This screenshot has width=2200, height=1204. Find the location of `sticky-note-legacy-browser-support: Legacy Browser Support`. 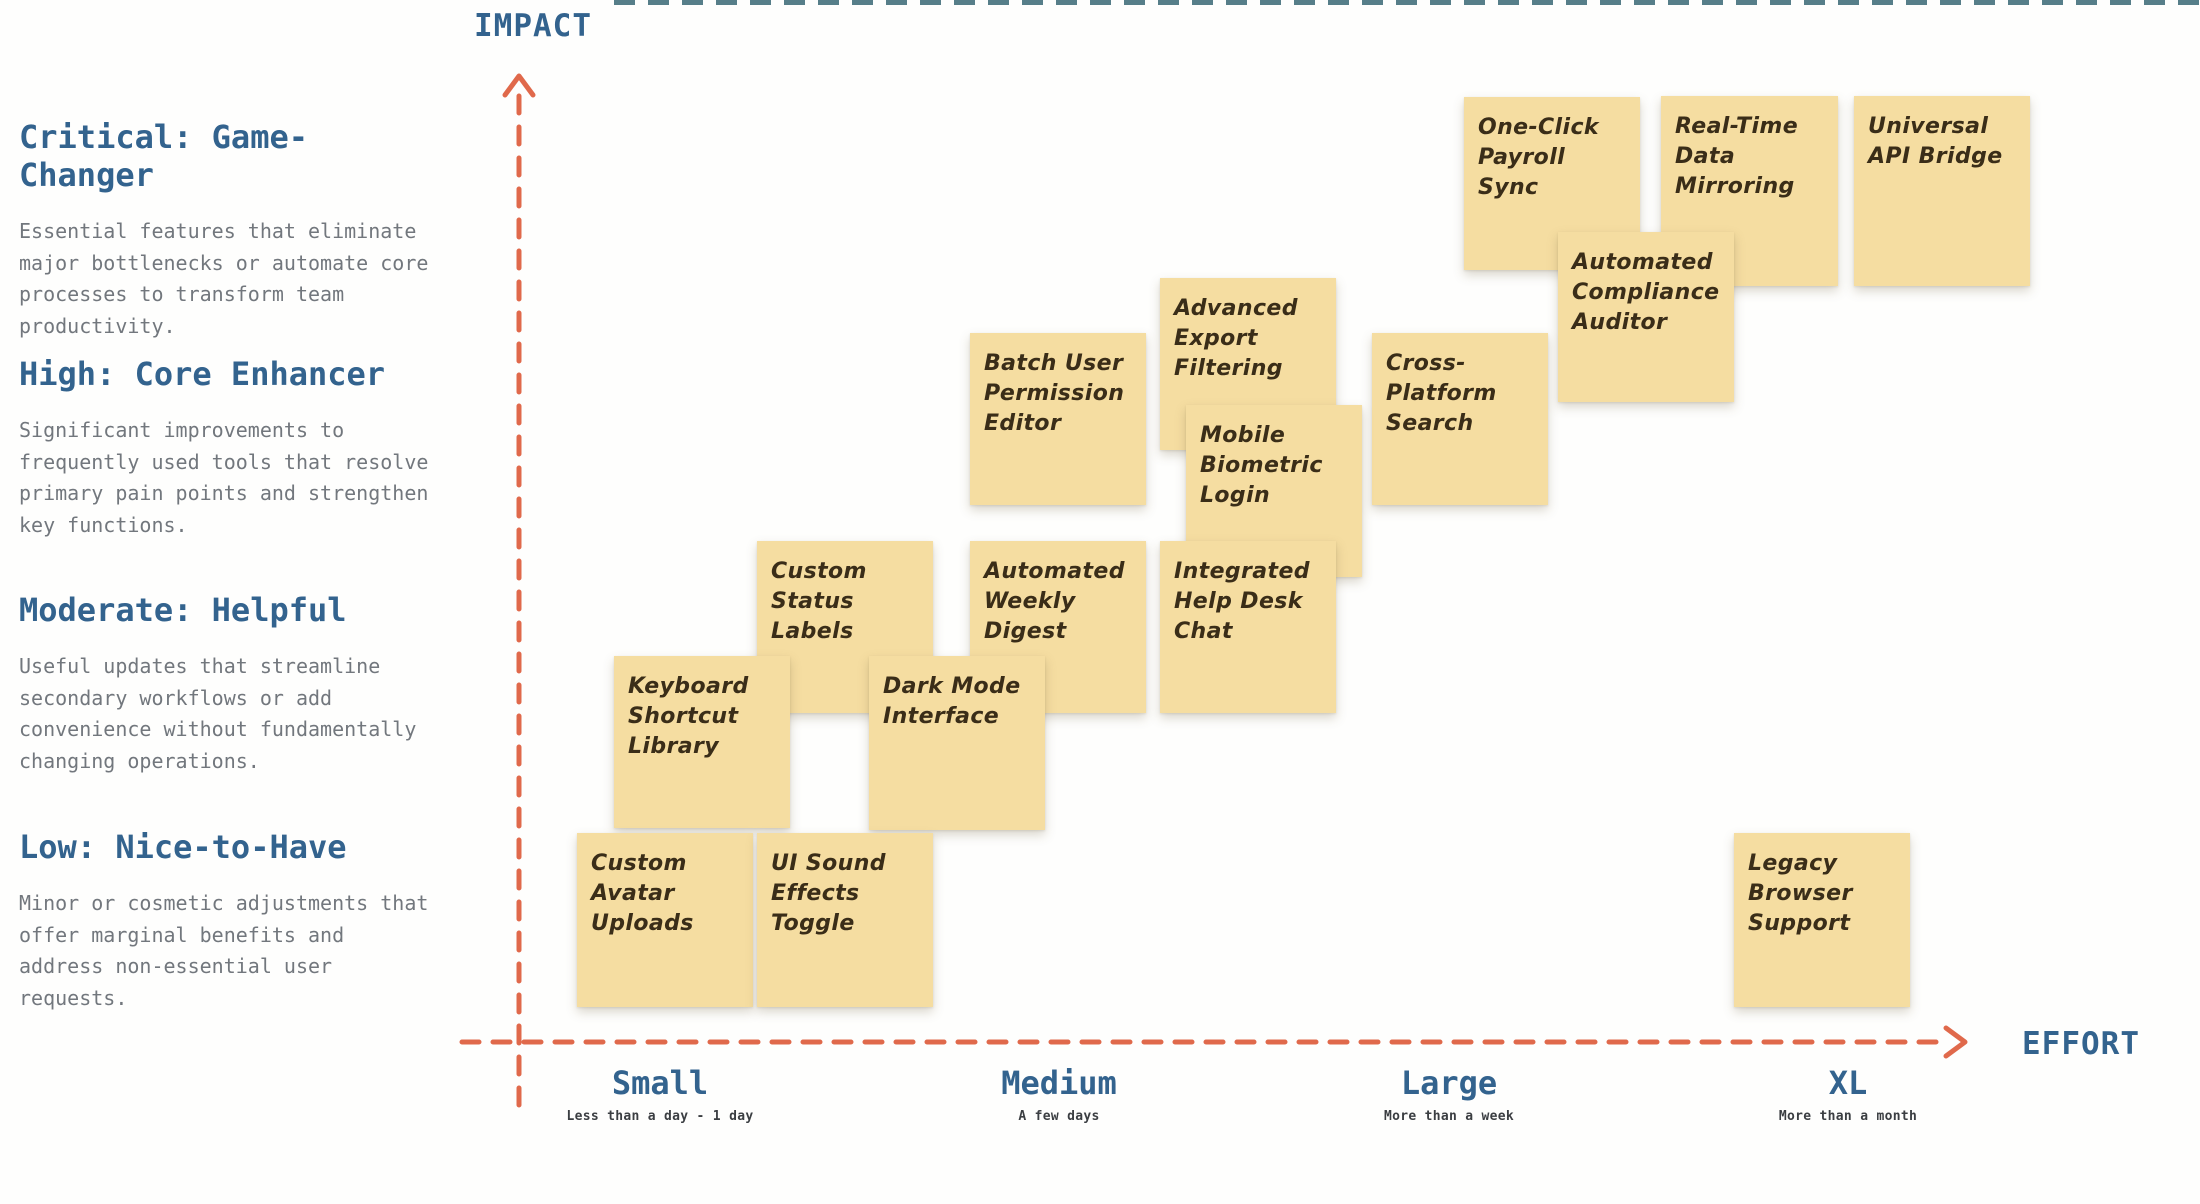

sticky-note-legacy-browser-support: Legacy Browser Support is located at coordinates (1822, 920).